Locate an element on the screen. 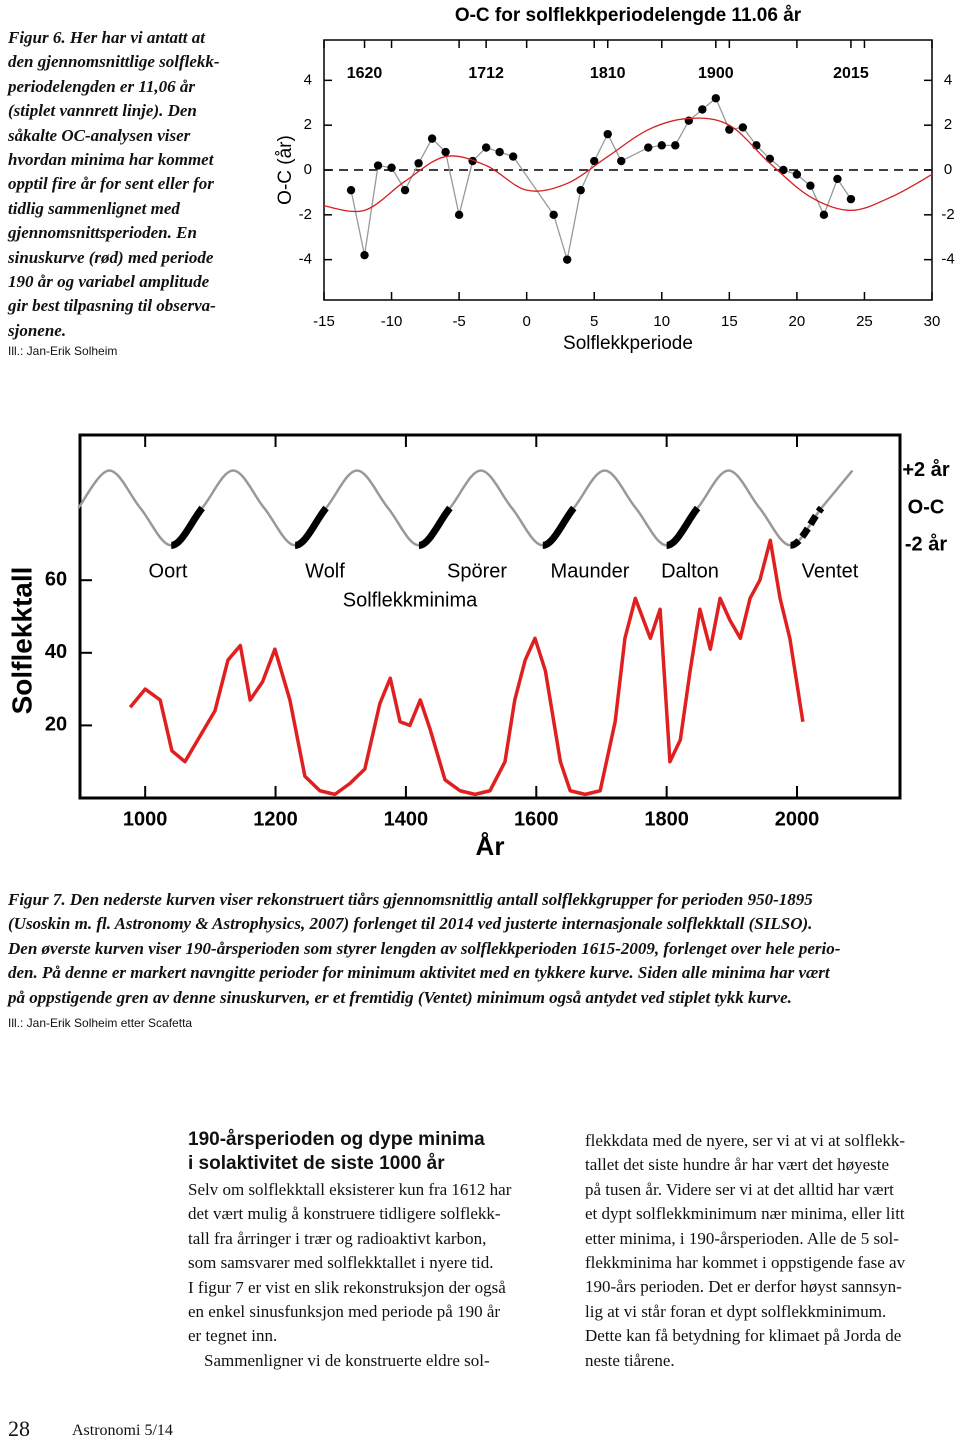 The width and height of the screenshot is (960, 1442). x2-tick-label: 1810 is located at coordinates (608, 73).